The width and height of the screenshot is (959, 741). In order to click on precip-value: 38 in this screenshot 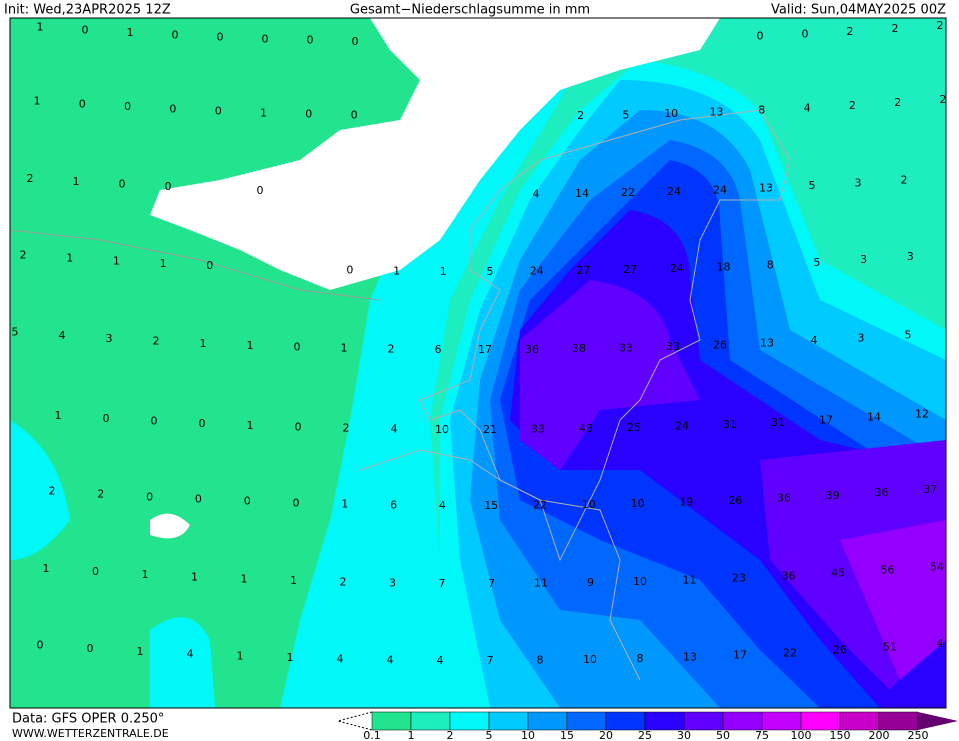, I will do `click(579, 348)`.